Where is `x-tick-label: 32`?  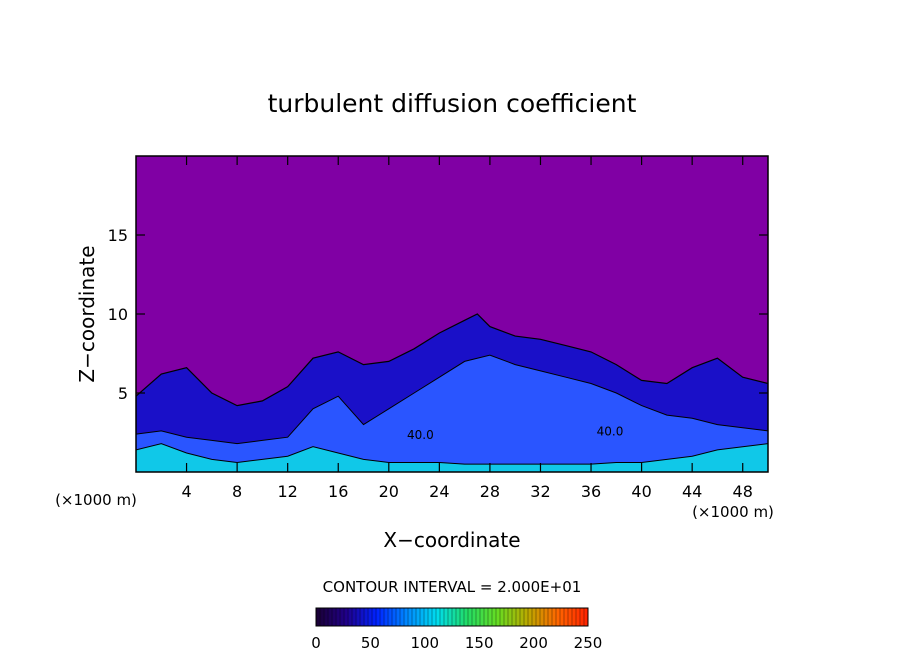
x-tick-label: 32 is located at coordinates (540, 491).